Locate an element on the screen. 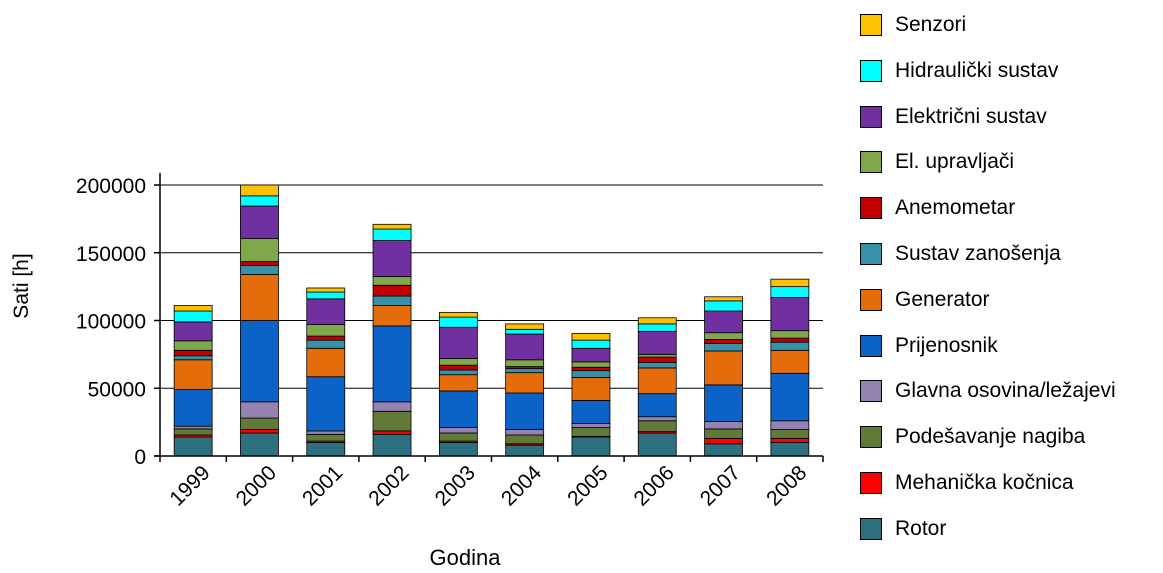 This screenshot has width=1163, height=573. x-tick-label: 2008 is located at coordinates (786, 485).